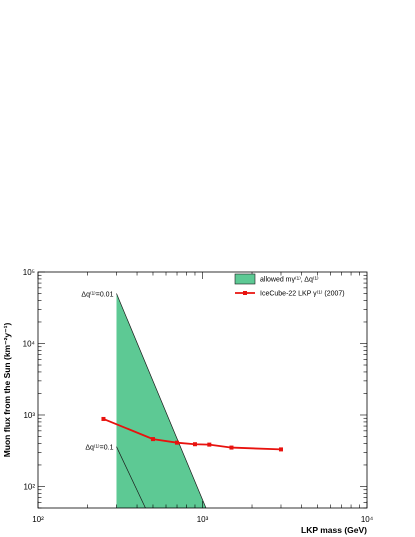 This screenshot has width=415, height=537. I want to click on x-tick-label: 10², so click(38, 519).